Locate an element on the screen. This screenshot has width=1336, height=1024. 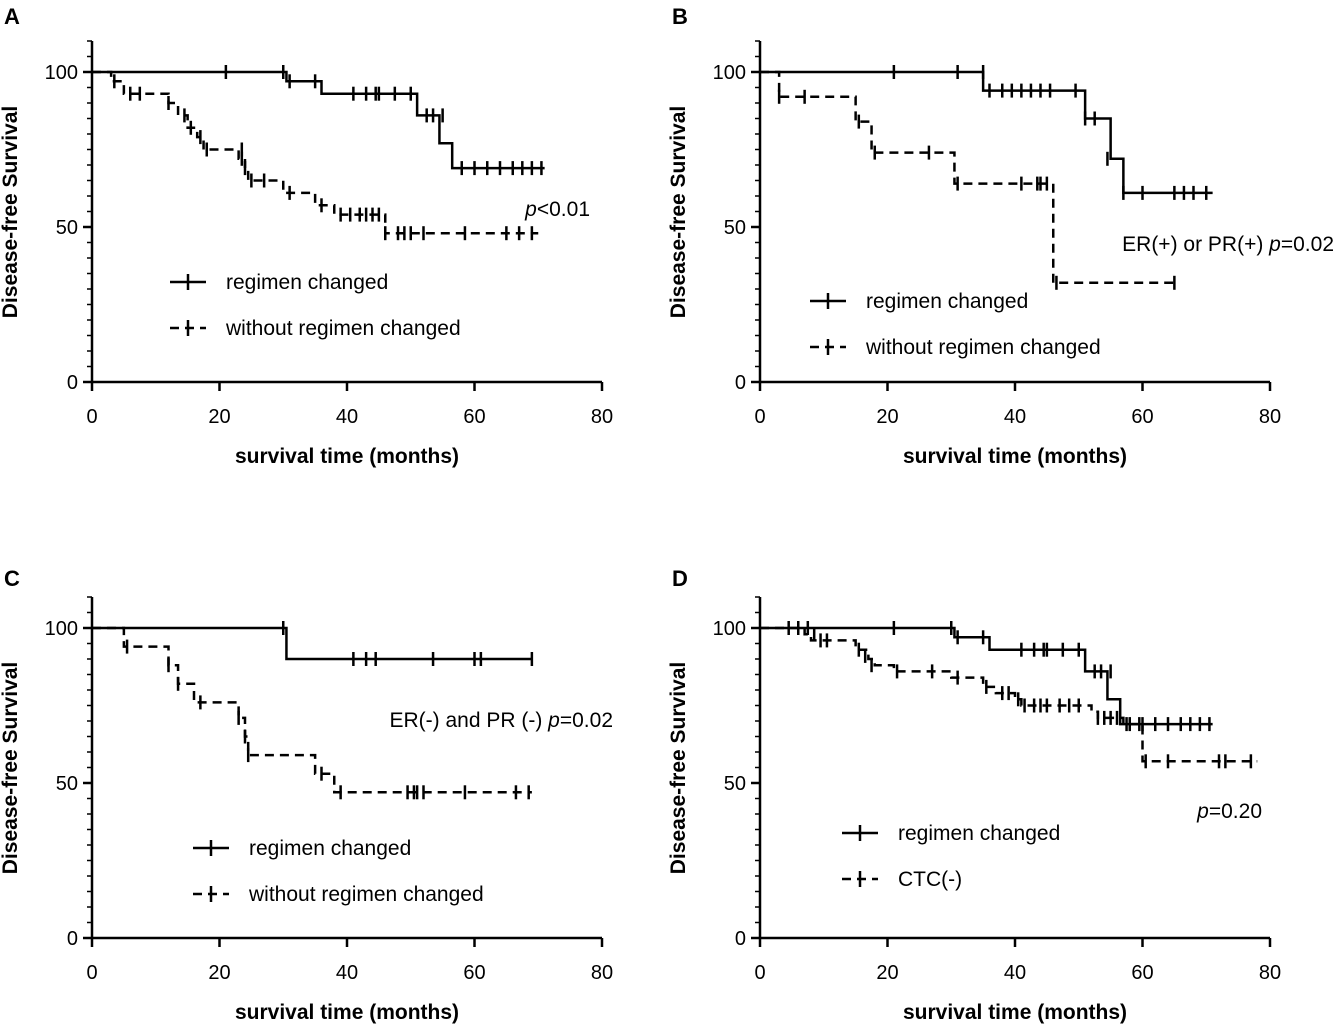
panel-letter: B is located at coordinates (680, 16).